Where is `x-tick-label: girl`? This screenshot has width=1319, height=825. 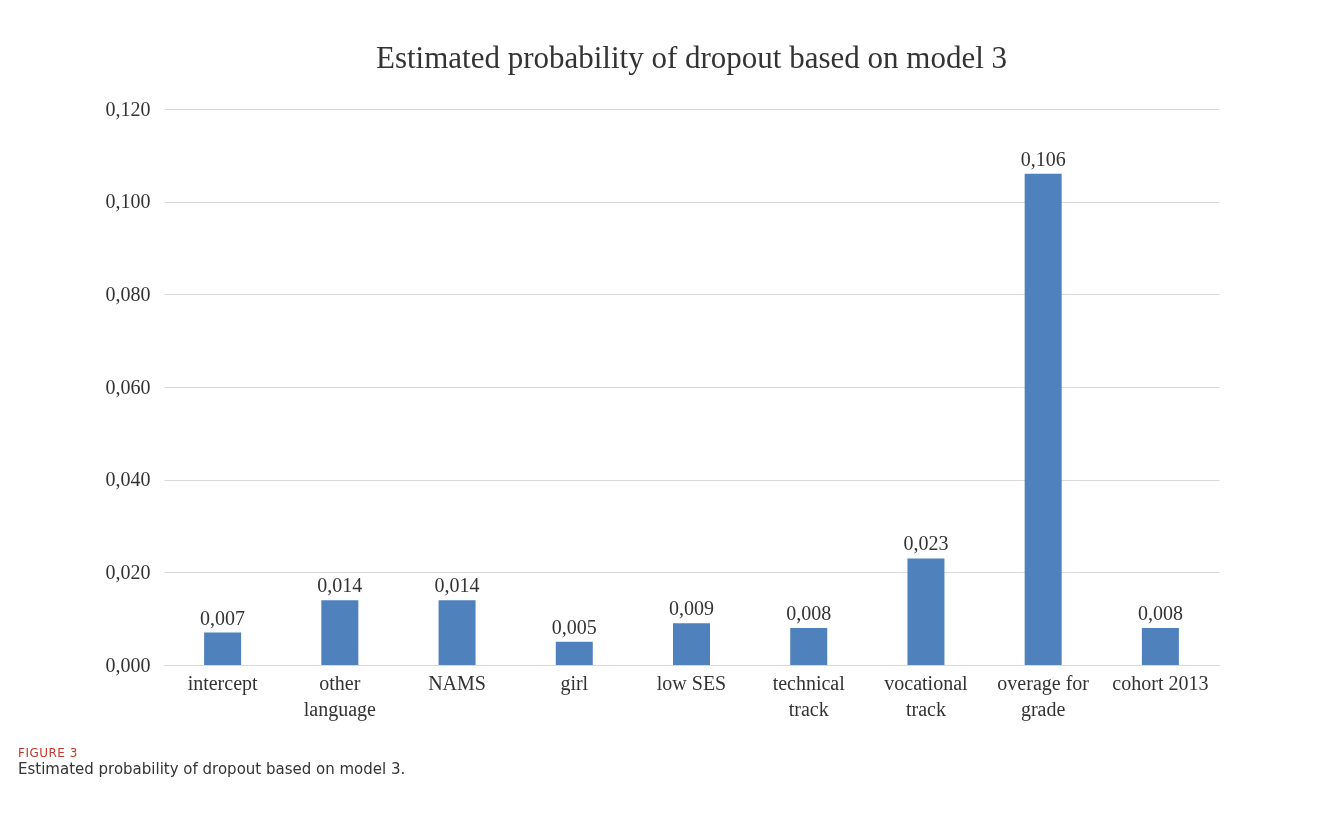 x-tick-label: girl is located at coordinates (574, 683).